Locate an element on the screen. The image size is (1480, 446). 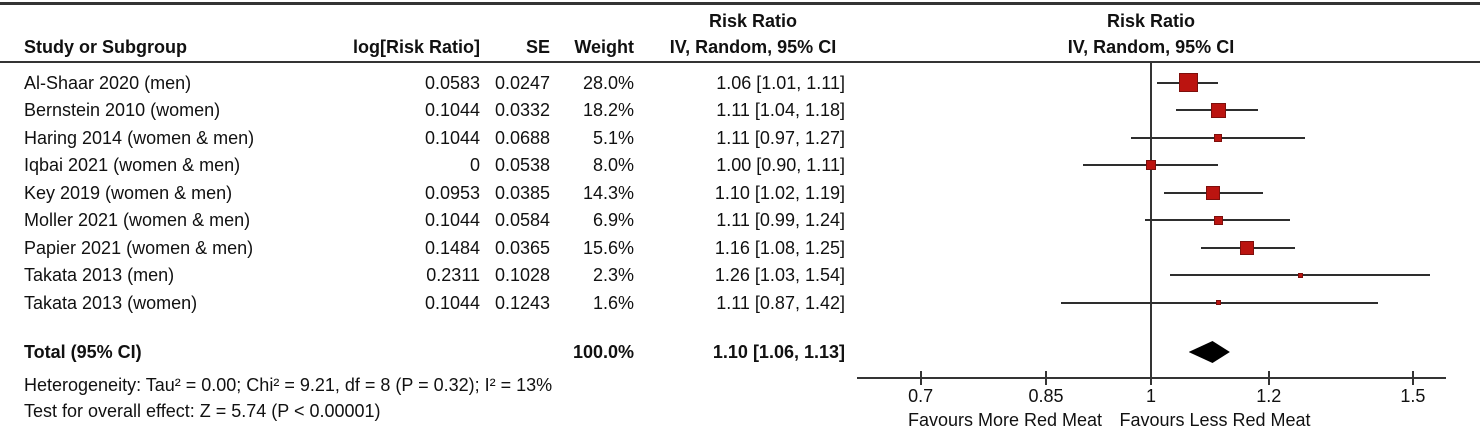
study-weight: 2.3% is located at coordinates (613, 275).